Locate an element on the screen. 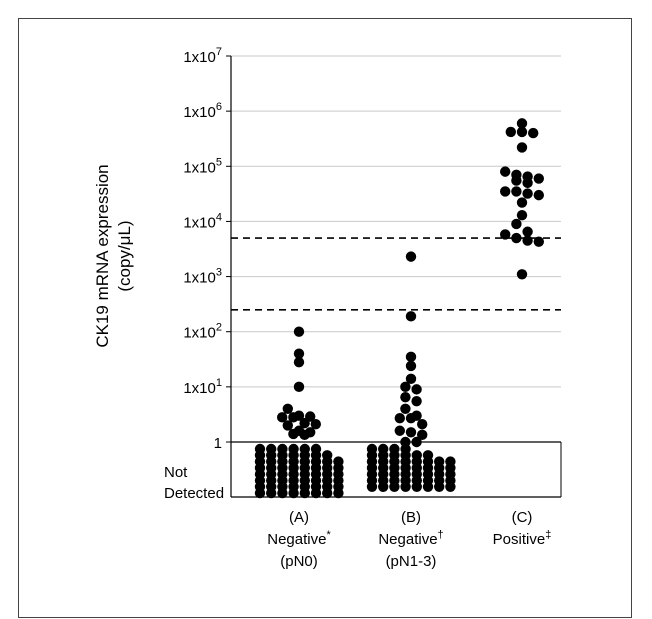 The width and height of the screenshot is (652, 619). y-tick-label: 1x10¹ is located at coordinates (202, 387).